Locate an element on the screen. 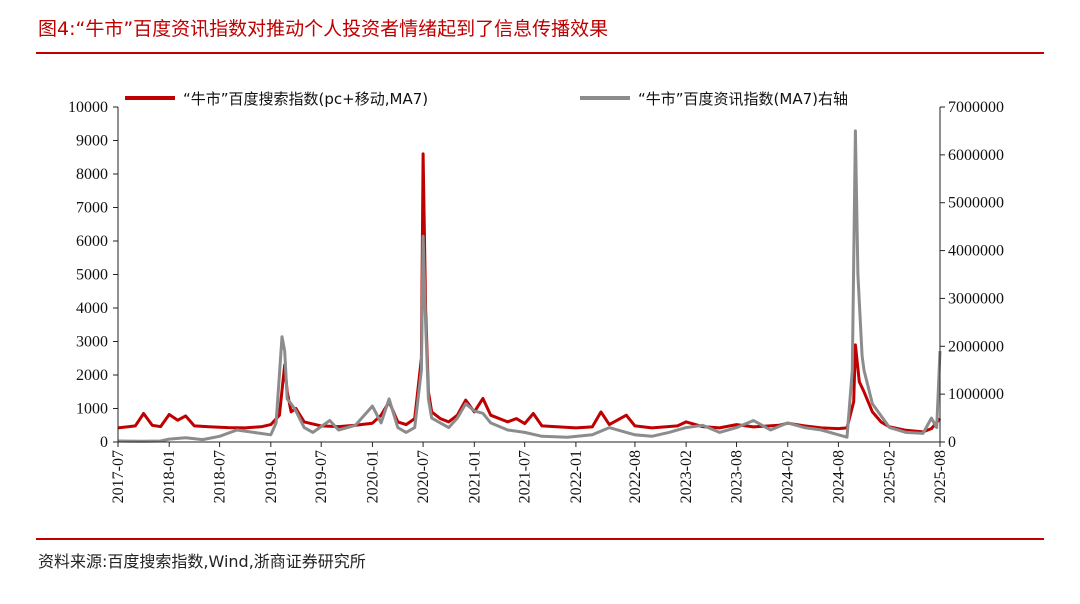 The image size is (1080, 604). x-tick-label: 2021-01 is located at coordinates (474, 476).